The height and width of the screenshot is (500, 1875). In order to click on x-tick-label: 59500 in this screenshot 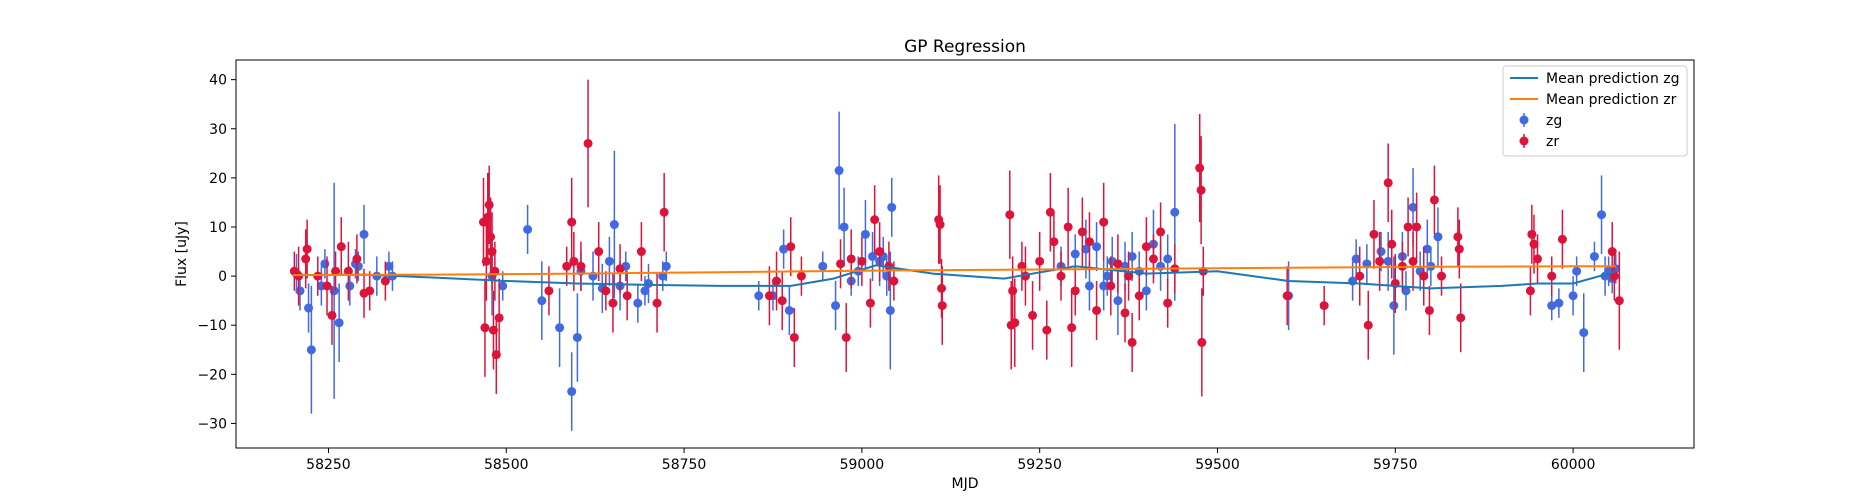, I will do `click(1217, 465)`.